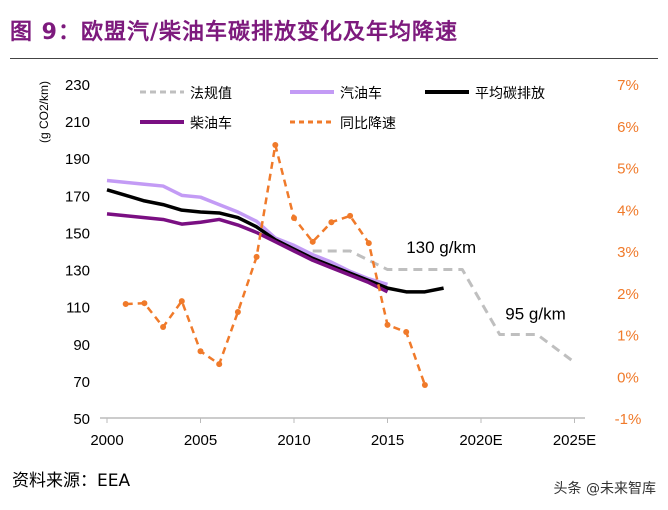 Image resolution: width=668 pixels, height=510 pixels. What do you see at coordinates (628, 336) in the screenshot?
I see `y2-tick-label: 1%` at bounding box center [628, 336].